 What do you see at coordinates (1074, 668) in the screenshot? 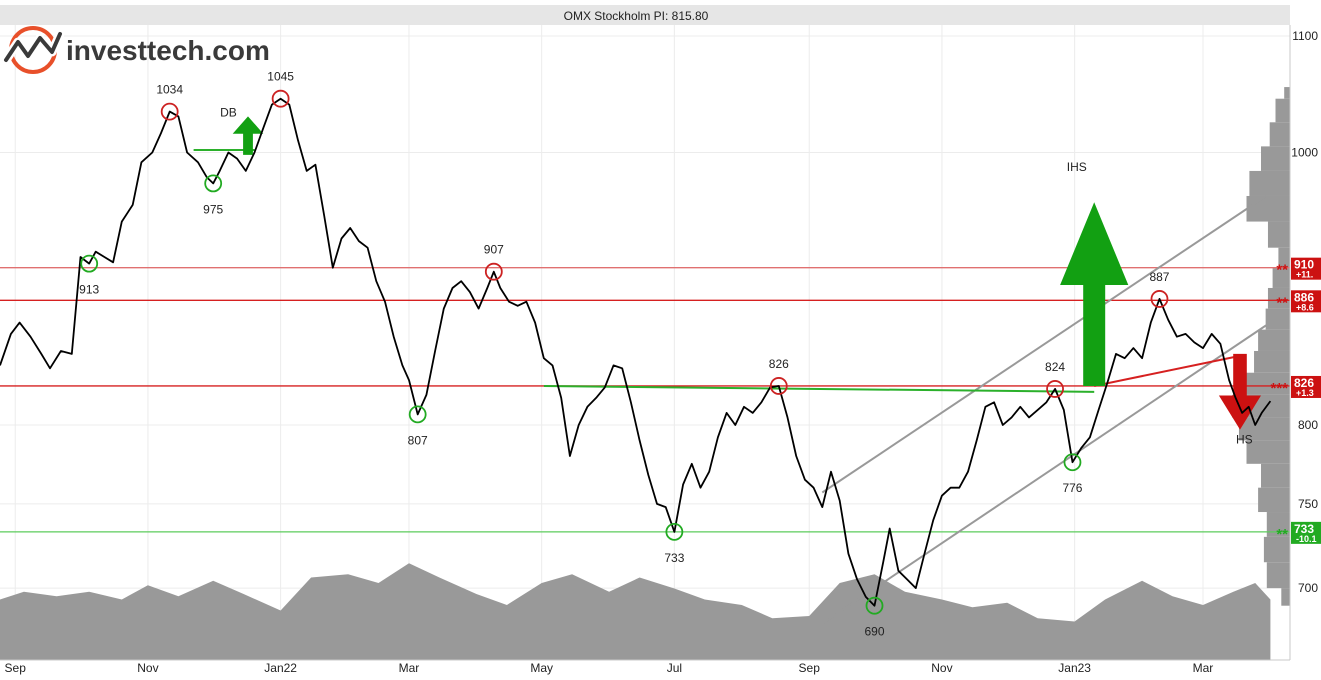
I see `x-tick-label: Jan23` at bounding box center [1074, 668].